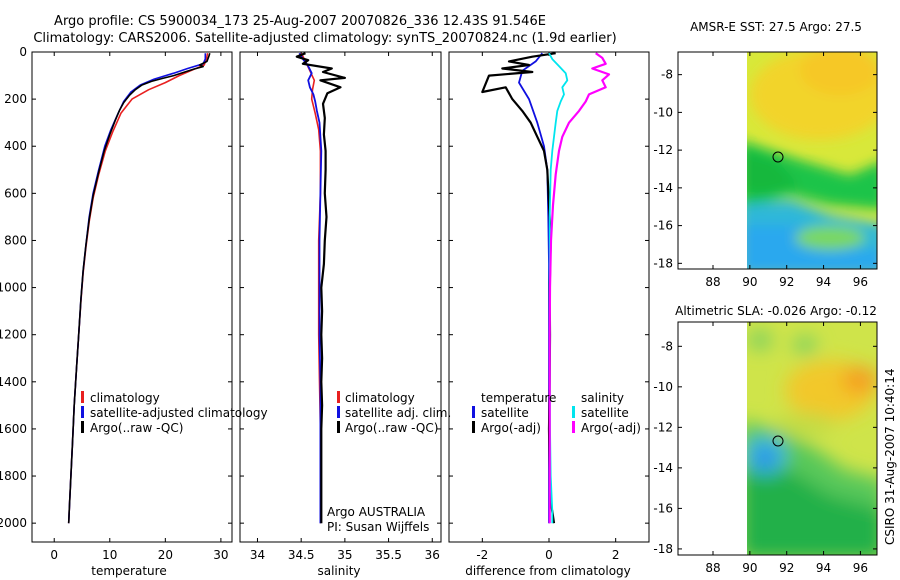  What do you see at coordinates (611, 428) in the screenshot?
I see `legend-label-argo-salinity: Argo(-adj)` at bounding box center [611, 428].